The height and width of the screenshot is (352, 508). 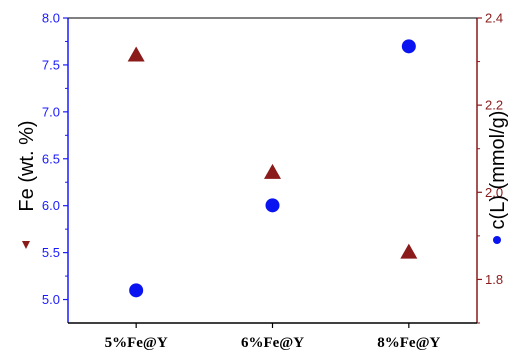 What do you see at coordinates (51, 205) in the screenshot?
I see `left-tick-label: 6.0` at bounding box center [51, 205].